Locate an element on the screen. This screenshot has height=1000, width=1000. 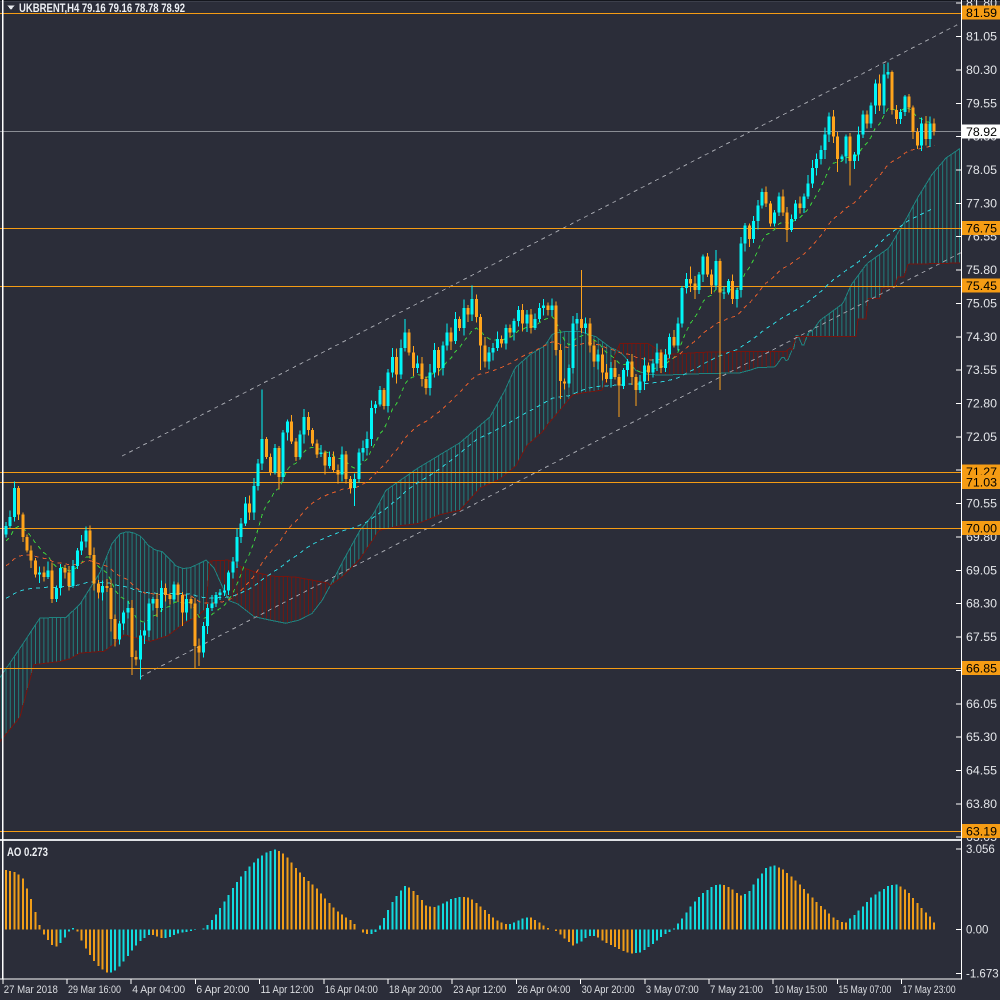
svg-text: 23 Apr 12:00 is located at coordinates (479, 990).